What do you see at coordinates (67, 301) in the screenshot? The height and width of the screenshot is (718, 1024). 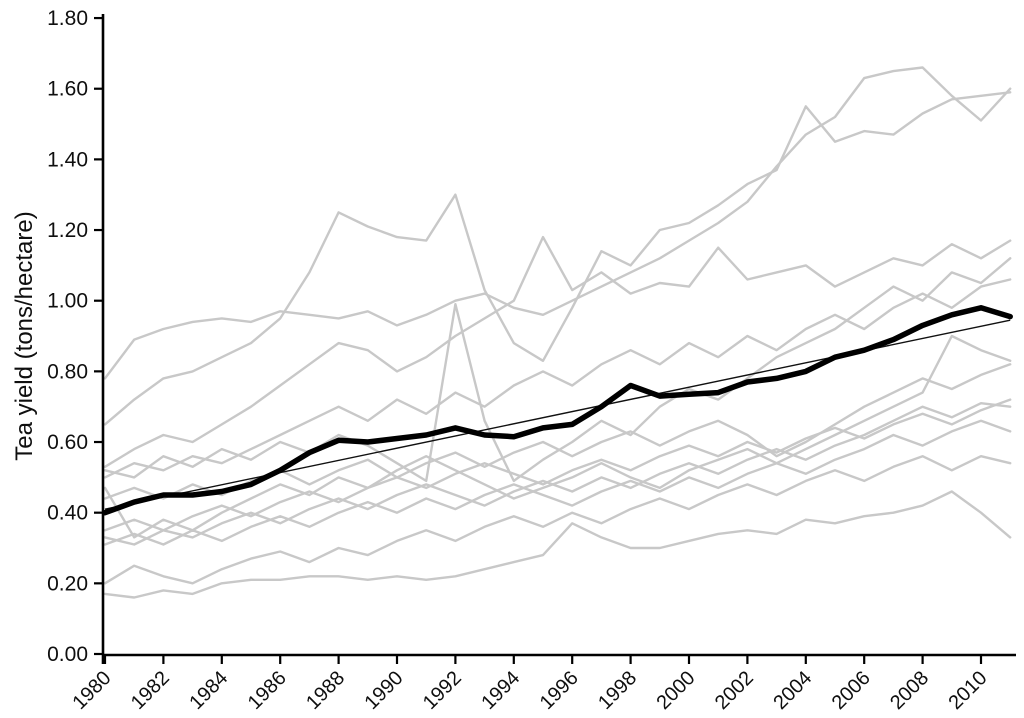 I see `y-tick-label: 1.00` at bounding box center [67, 301].